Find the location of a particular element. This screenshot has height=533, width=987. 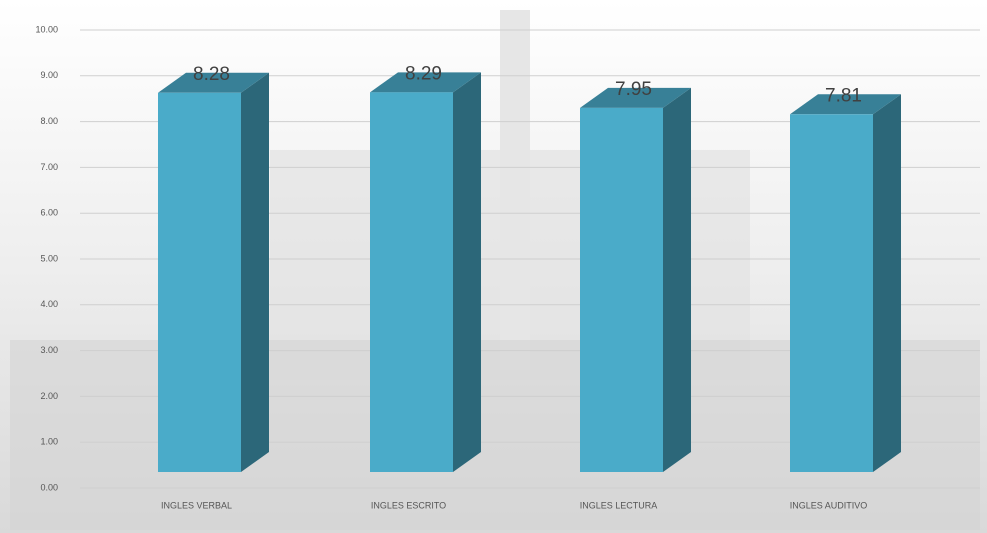

x-tick-label: INGLES VERBAL is located at coordinates (196, 505).